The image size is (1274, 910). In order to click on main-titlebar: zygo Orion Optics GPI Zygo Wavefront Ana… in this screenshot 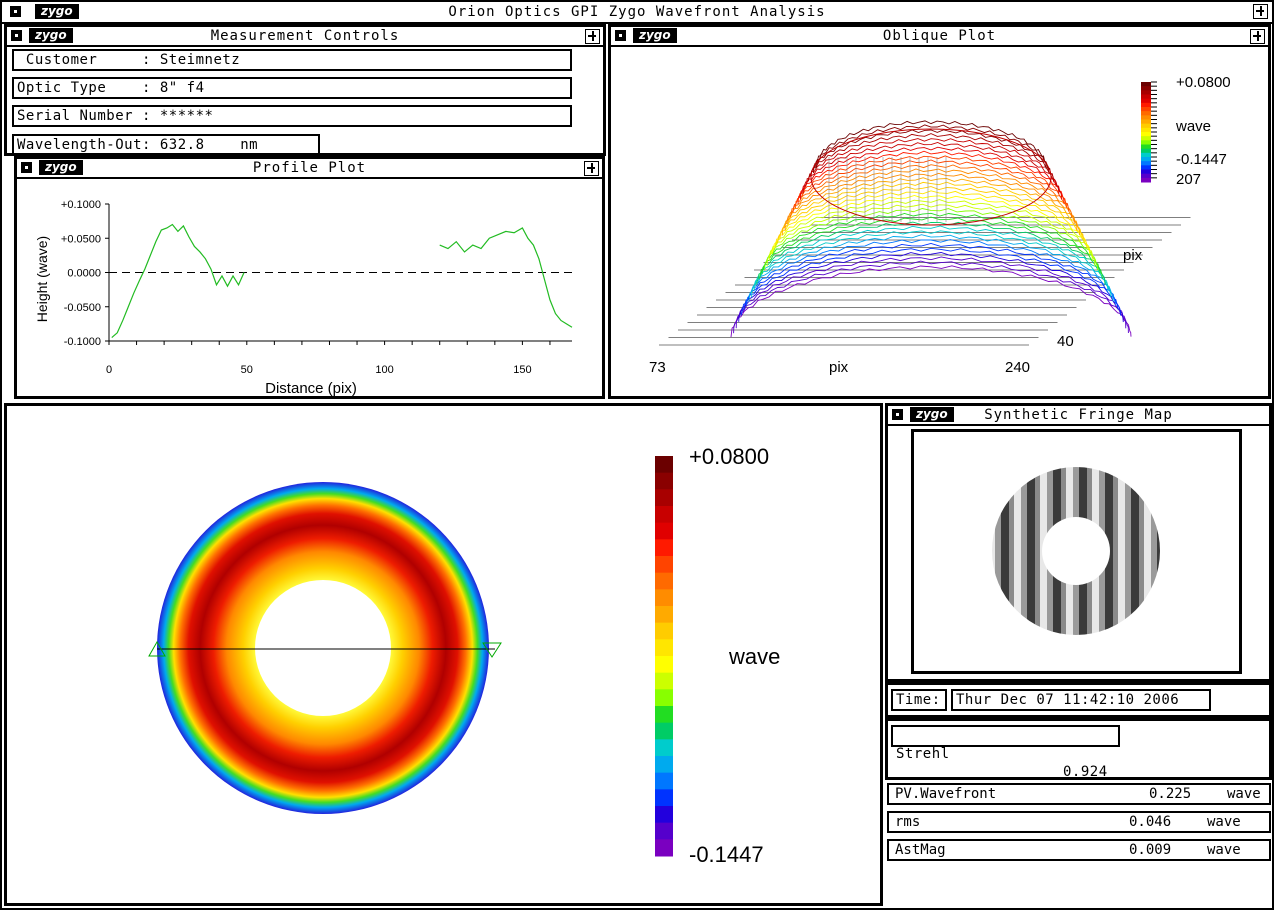, I will do `click(637, 13)`.